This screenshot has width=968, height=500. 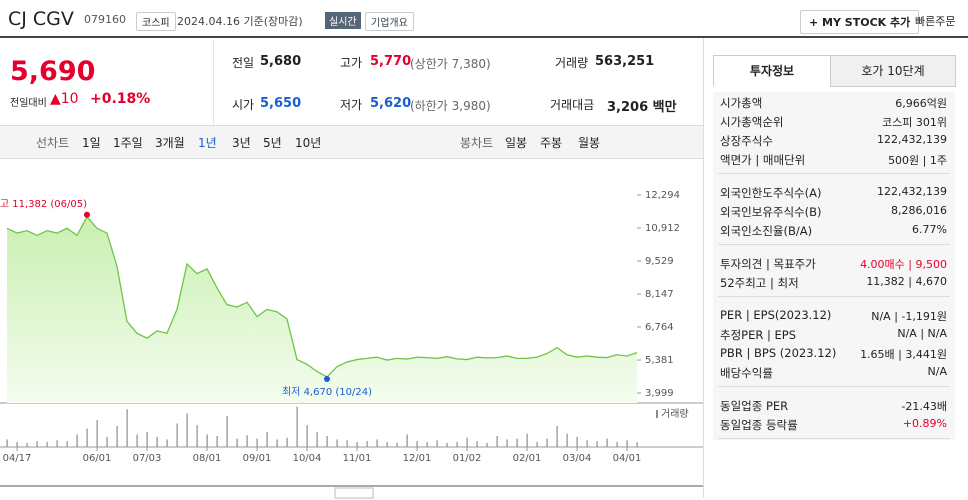 What do you see at coordinates (327, 392) in the screenshot?
I see `low-label: 최저 4,670 (10/24)` at bounding box center [327, 392].